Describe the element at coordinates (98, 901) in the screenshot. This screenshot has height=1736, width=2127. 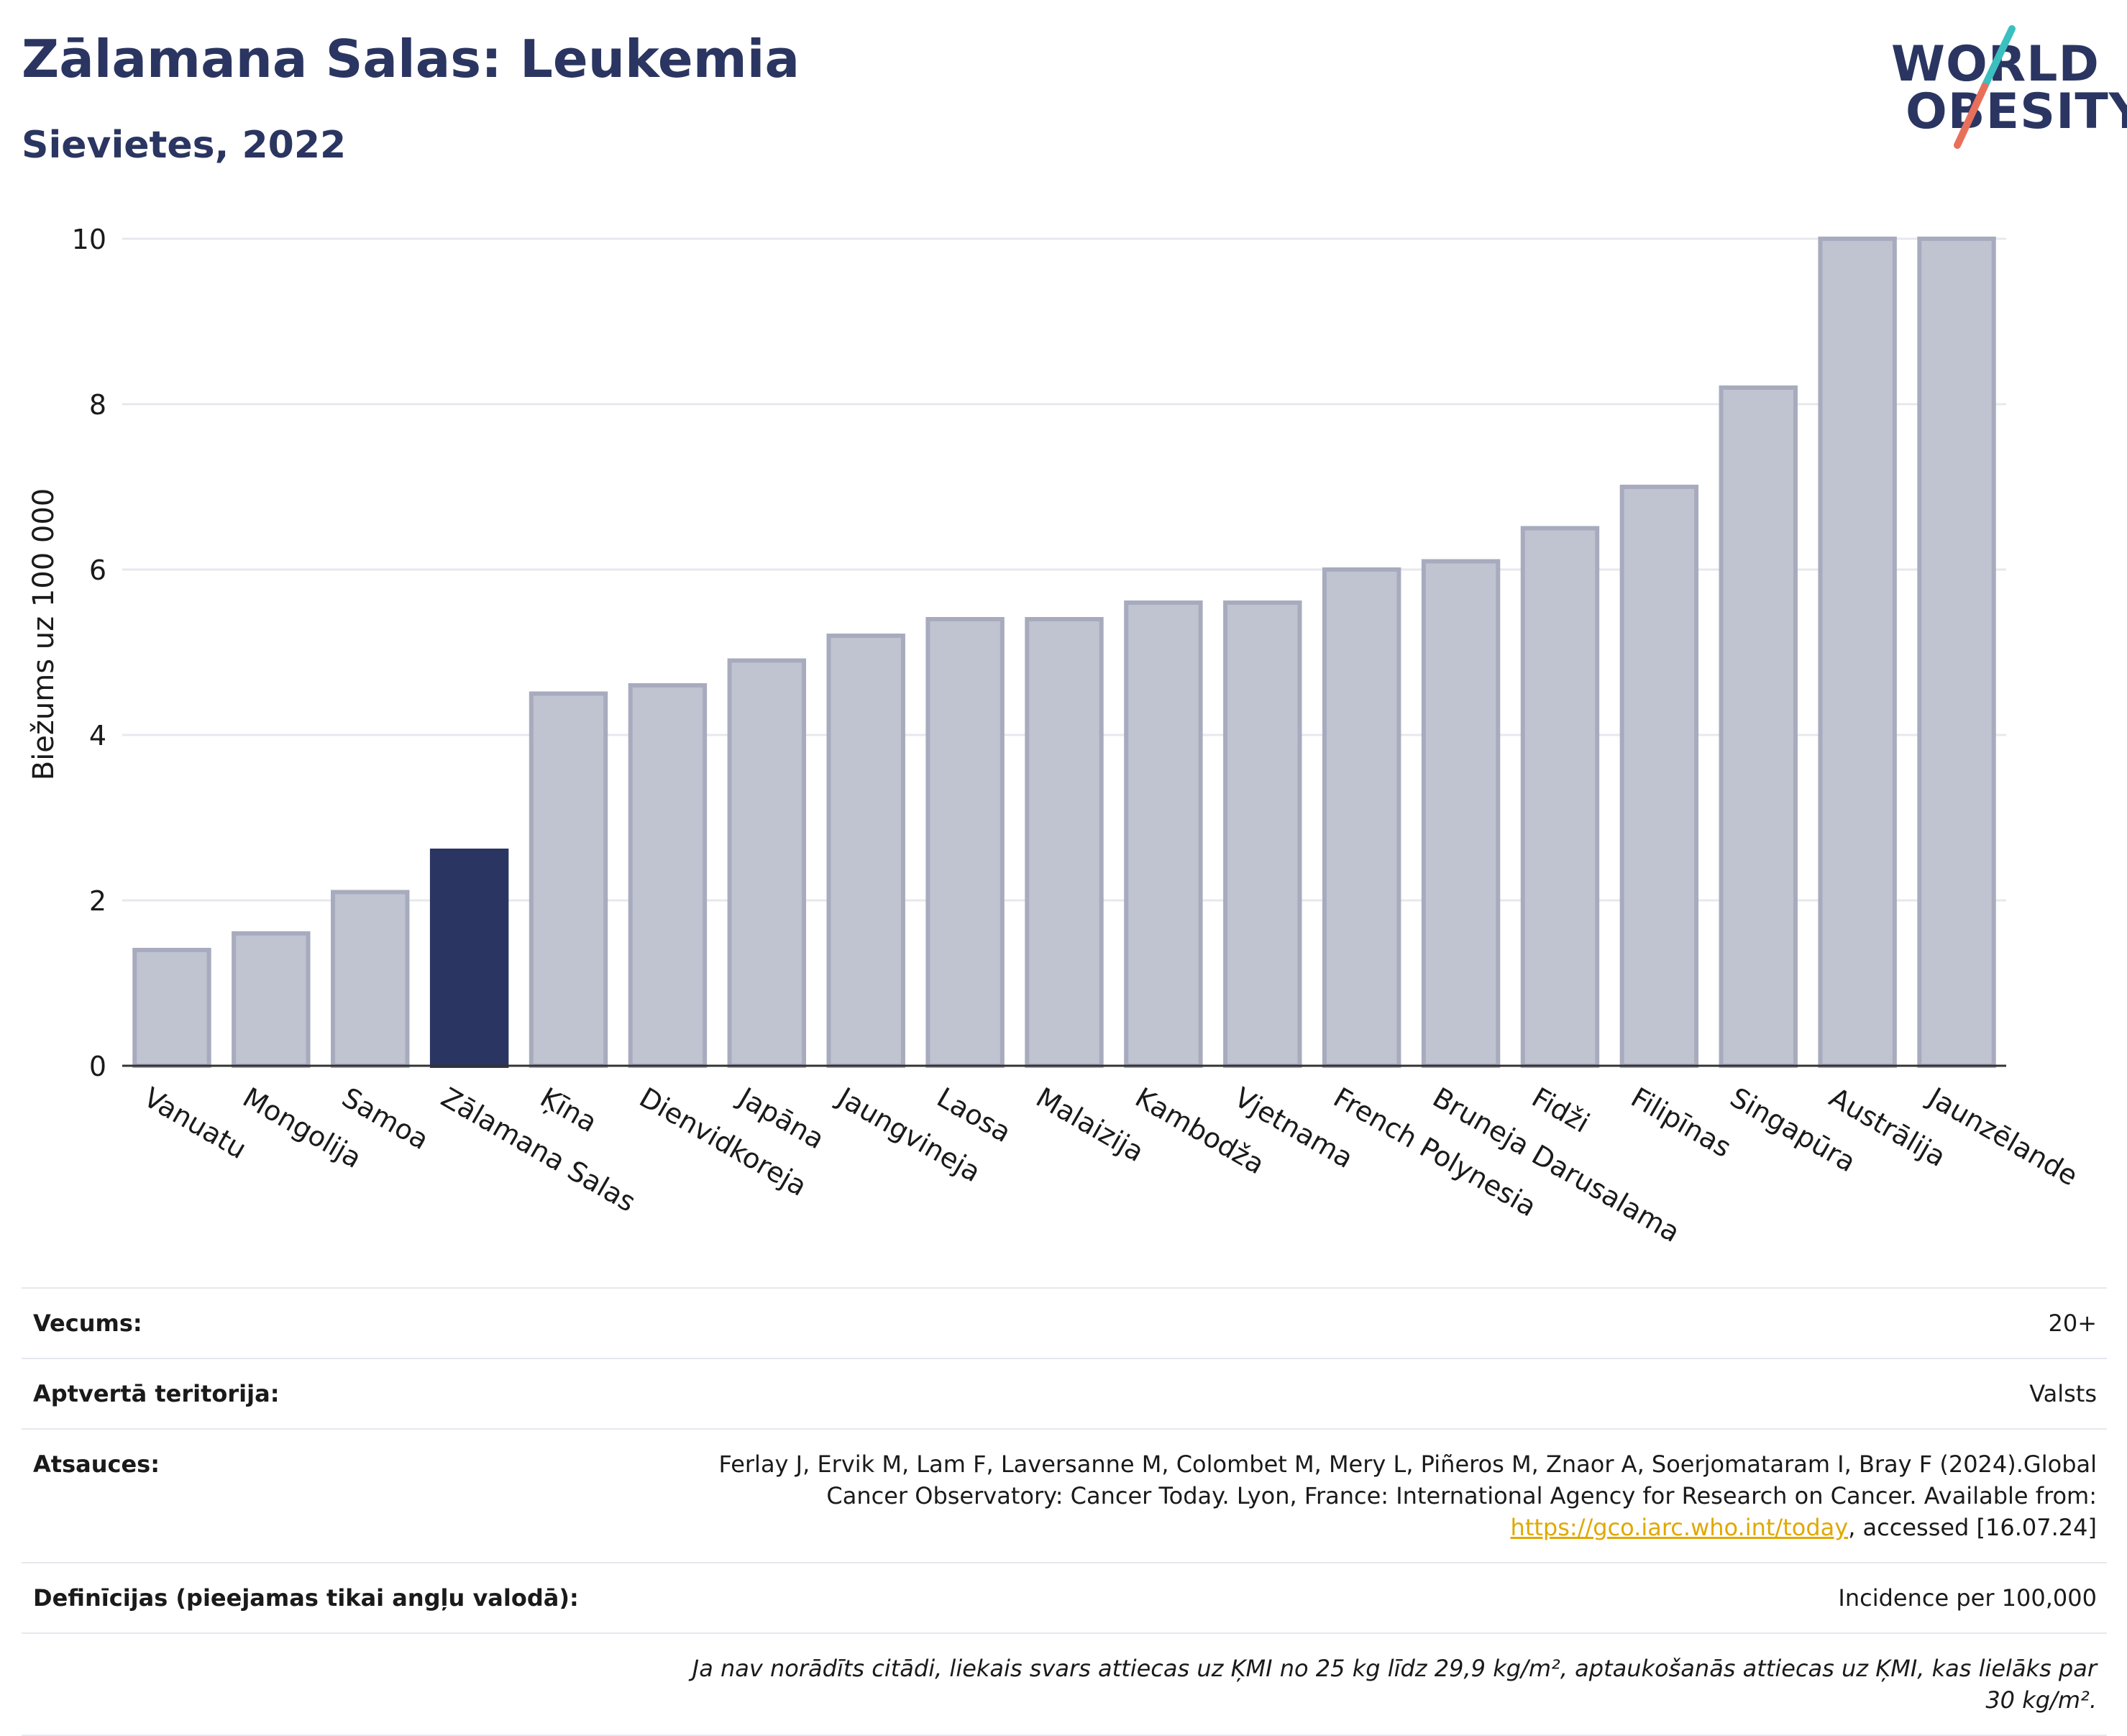
I see `y-tick-label: 2` at that location.